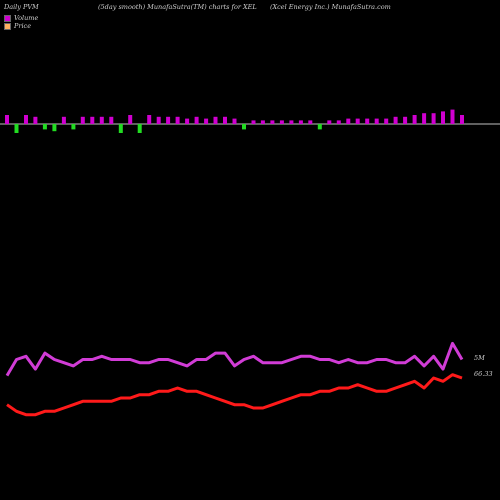 Image resolution: width=500 pixels, height=500 pixels. What do you see at coordinates (21, 7) in the screenshot?
I see `header-left: Daily PVM` at bounding box center [21, 7].